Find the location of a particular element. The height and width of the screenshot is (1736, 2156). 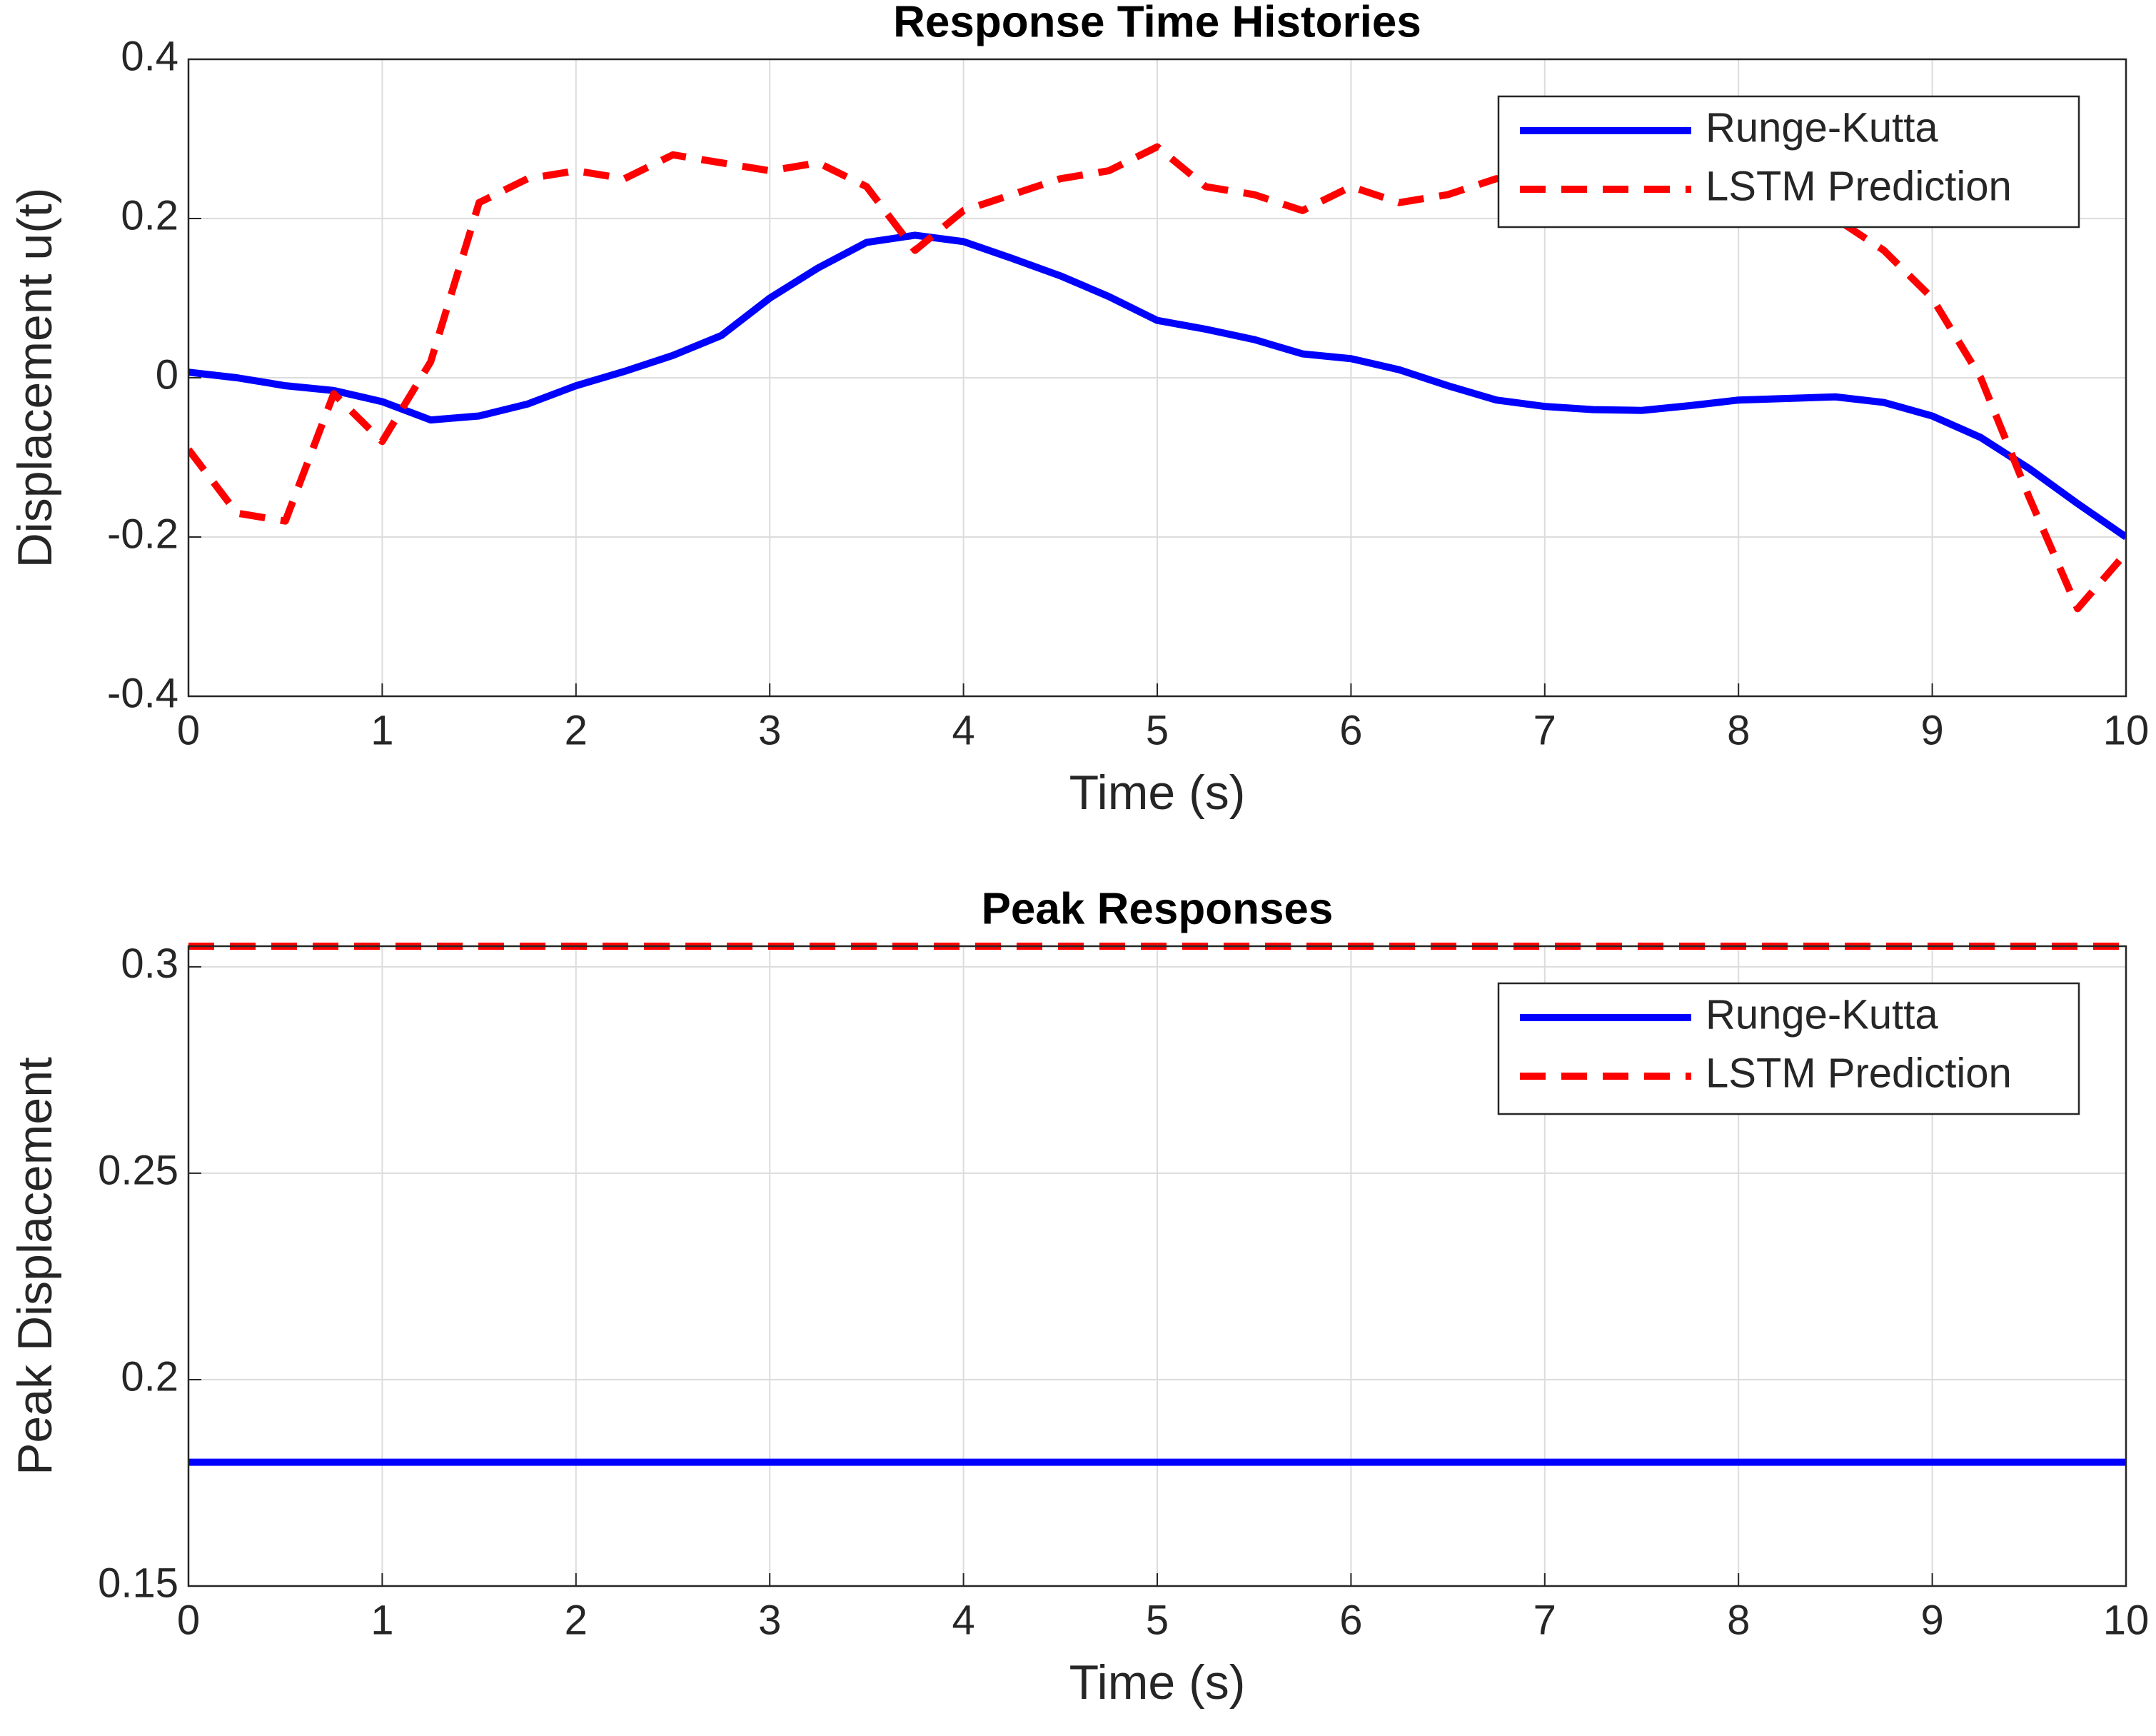

y-tick-label: 0 is located at coordinates (167, 374).